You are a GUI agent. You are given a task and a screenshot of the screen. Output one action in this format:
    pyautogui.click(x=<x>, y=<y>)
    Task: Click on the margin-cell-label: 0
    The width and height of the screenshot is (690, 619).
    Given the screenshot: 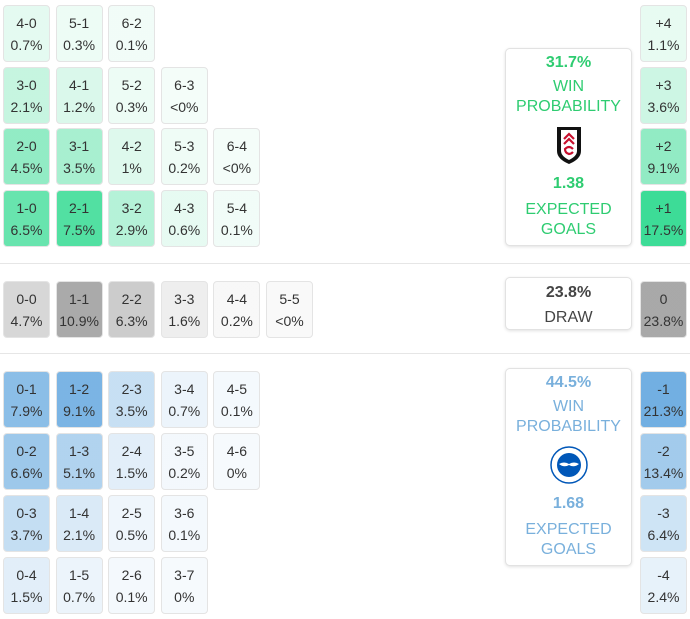 What is the action you would take?
    pyautogui.click(x=663, y=299)
    